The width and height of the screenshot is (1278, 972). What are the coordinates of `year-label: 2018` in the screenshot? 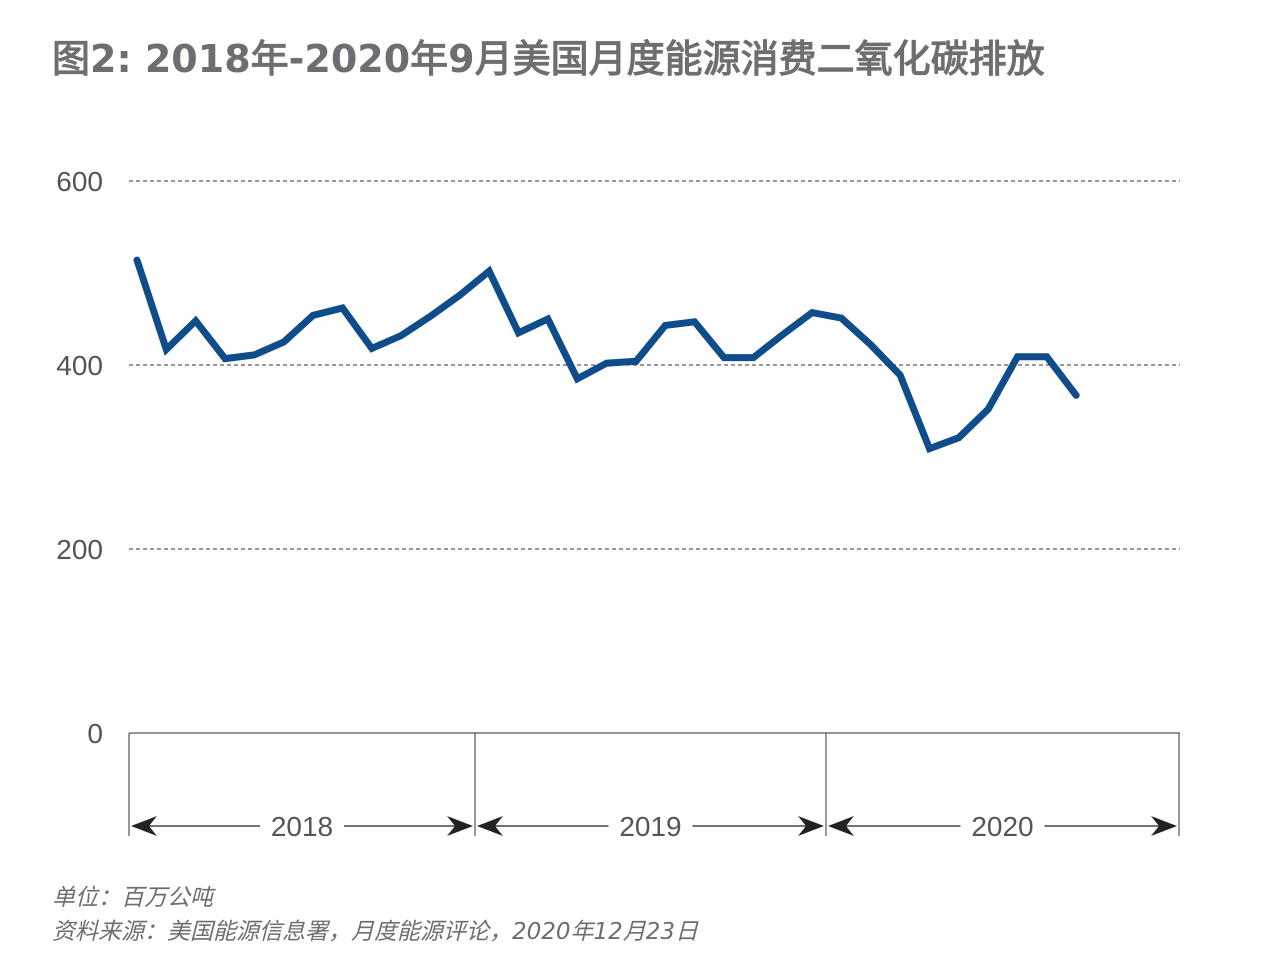 It's located at (302, 826).